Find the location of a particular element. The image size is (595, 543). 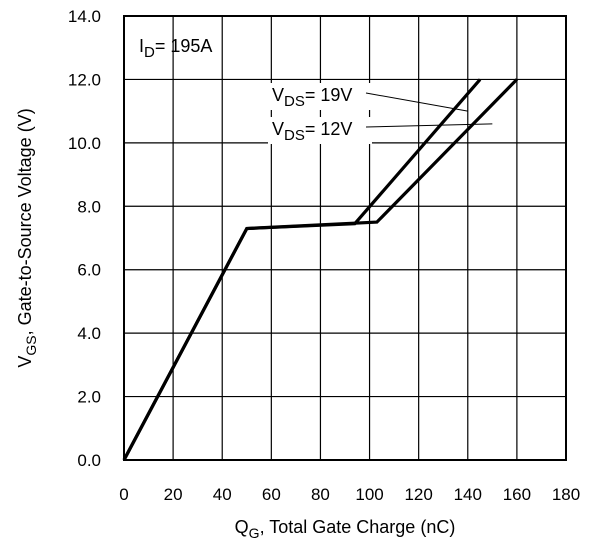

annotation-leaders is located at coordinates (429, 110).